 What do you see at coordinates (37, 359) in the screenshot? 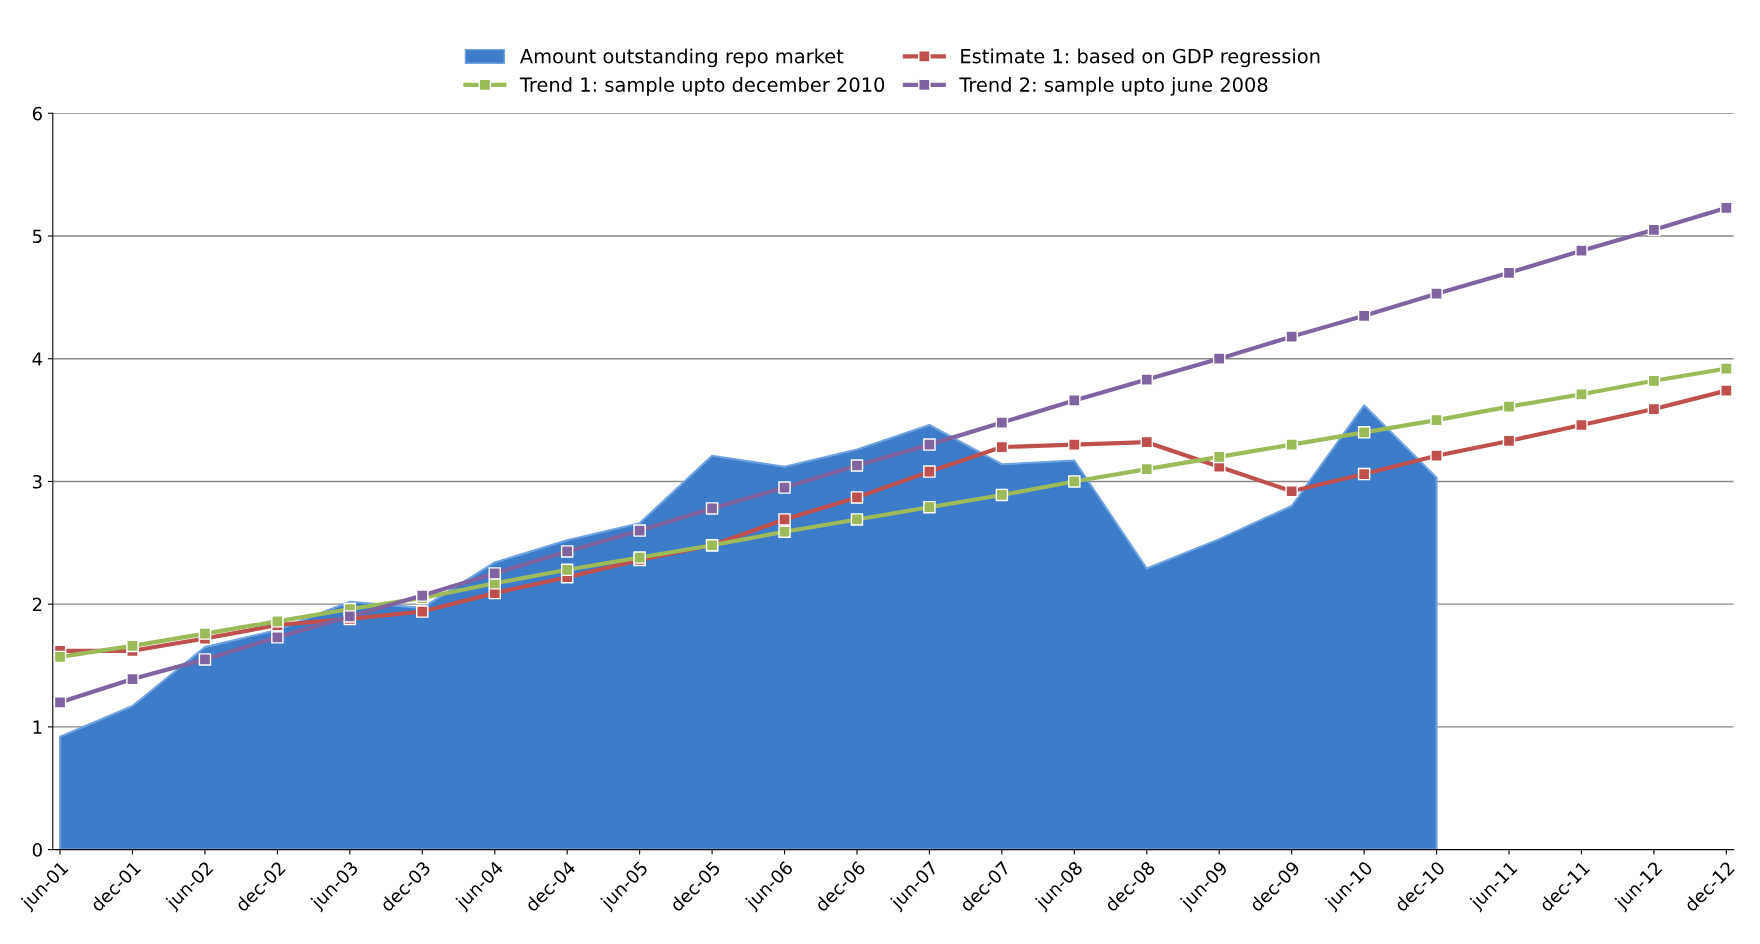
I see `y-tick-label: 4` at bounding box center [37, 359].